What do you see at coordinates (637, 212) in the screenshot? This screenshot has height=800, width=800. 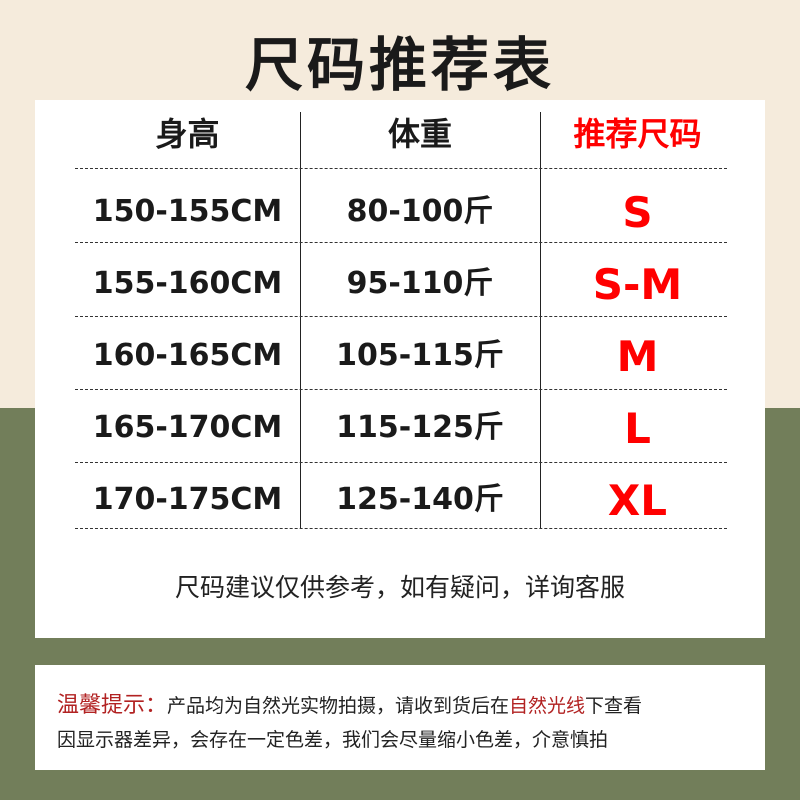 I see `row-size: S` at bounding box center [637, 212].